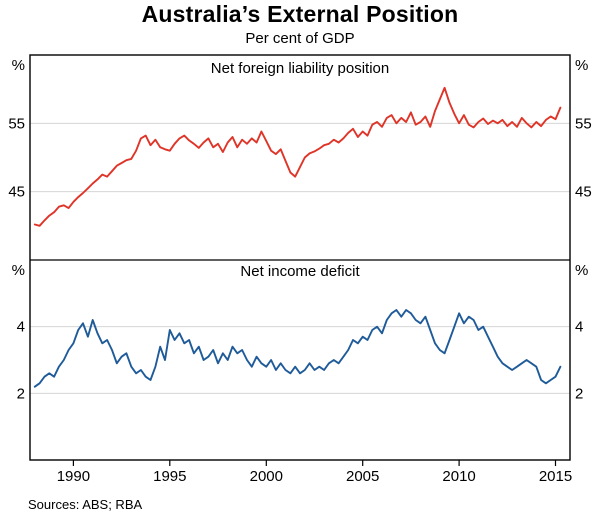 This screenshot has width=600, height=521. What do you see at coordinates (16, 192) in the screenshot?
I see `y-tick-label-left: 45` at bounding box center [16, 192].